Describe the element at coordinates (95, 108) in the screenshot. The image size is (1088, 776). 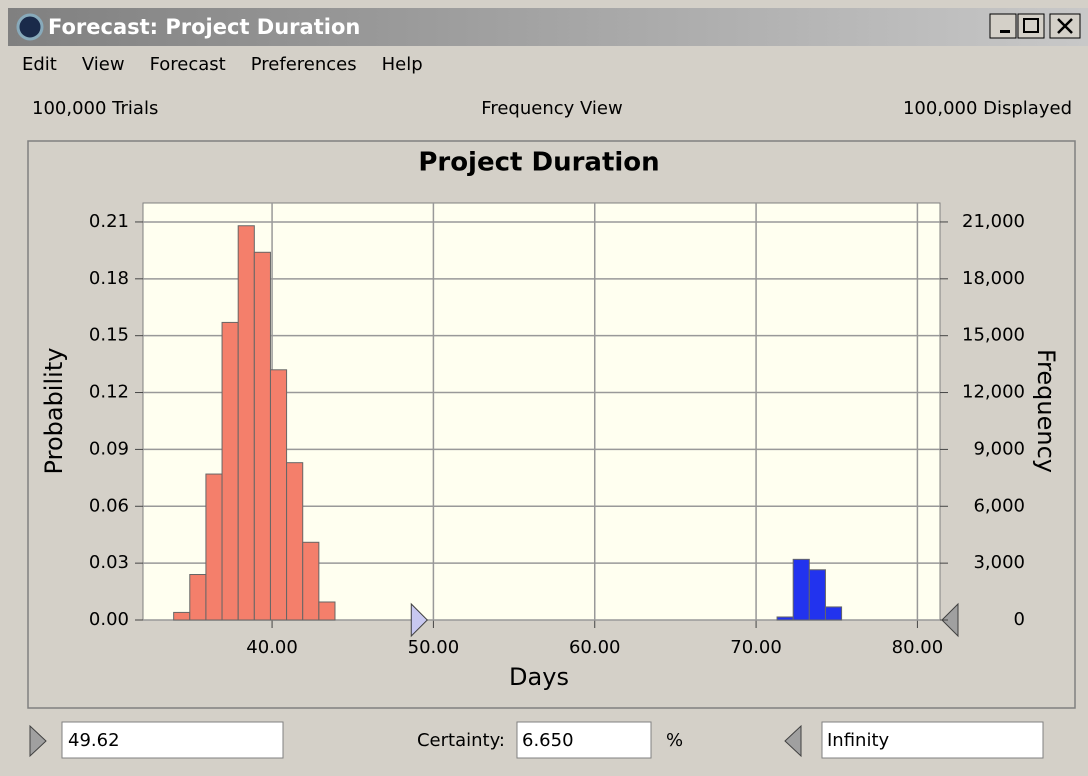
I see `trials: 100,000 Trials` at that location.